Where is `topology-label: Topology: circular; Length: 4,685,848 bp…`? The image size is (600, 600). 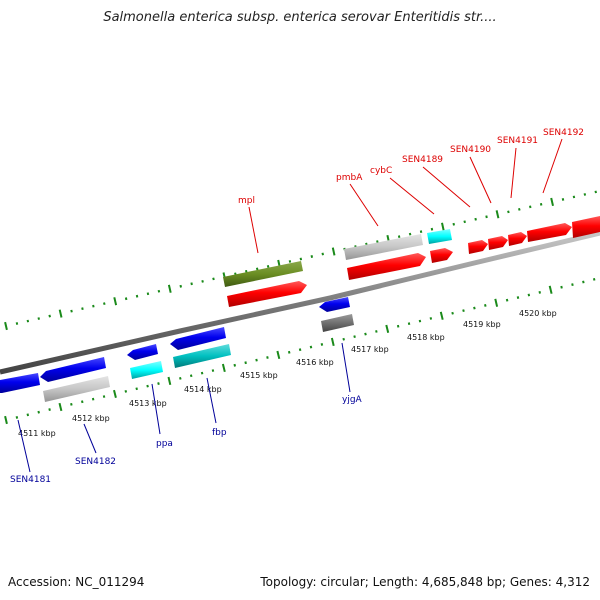
topology-label: Topology: circular; Length: 4,685,848 bp… is located at coordinates (425, 582).